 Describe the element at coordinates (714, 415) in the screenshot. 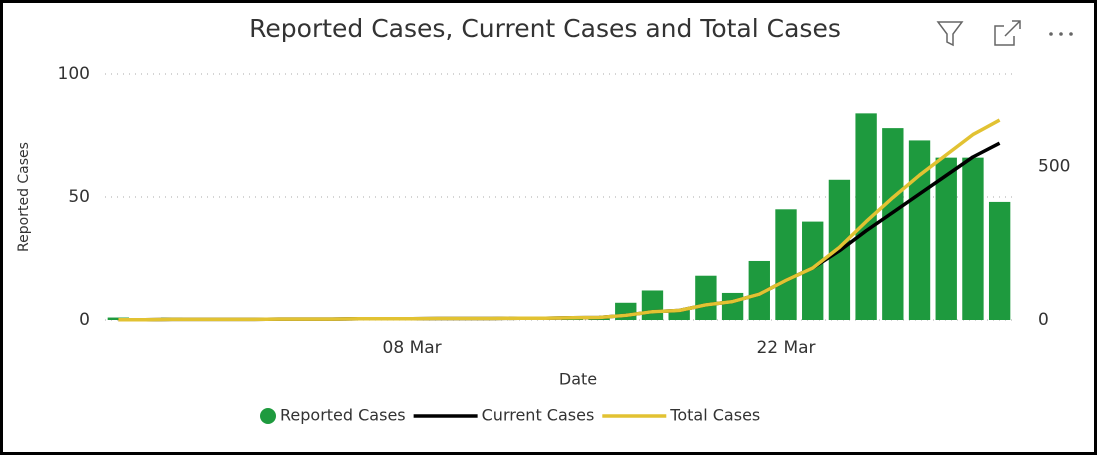

I see `legend-label: Total Cases` at that location.